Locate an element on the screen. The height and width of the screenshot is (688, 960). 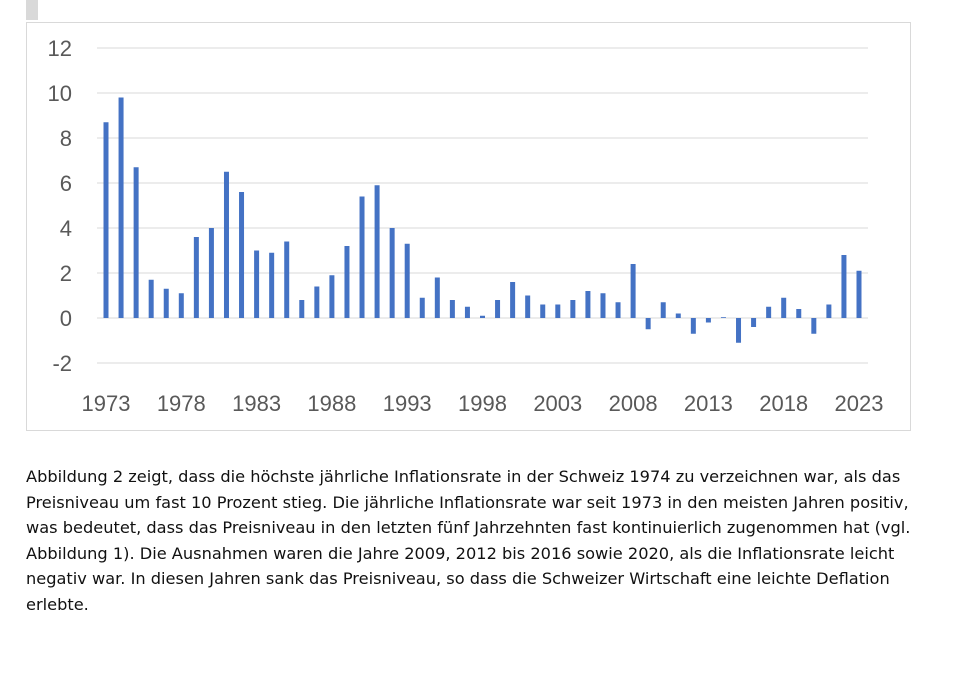
bar-2001 is located at coordinates (528, 306).